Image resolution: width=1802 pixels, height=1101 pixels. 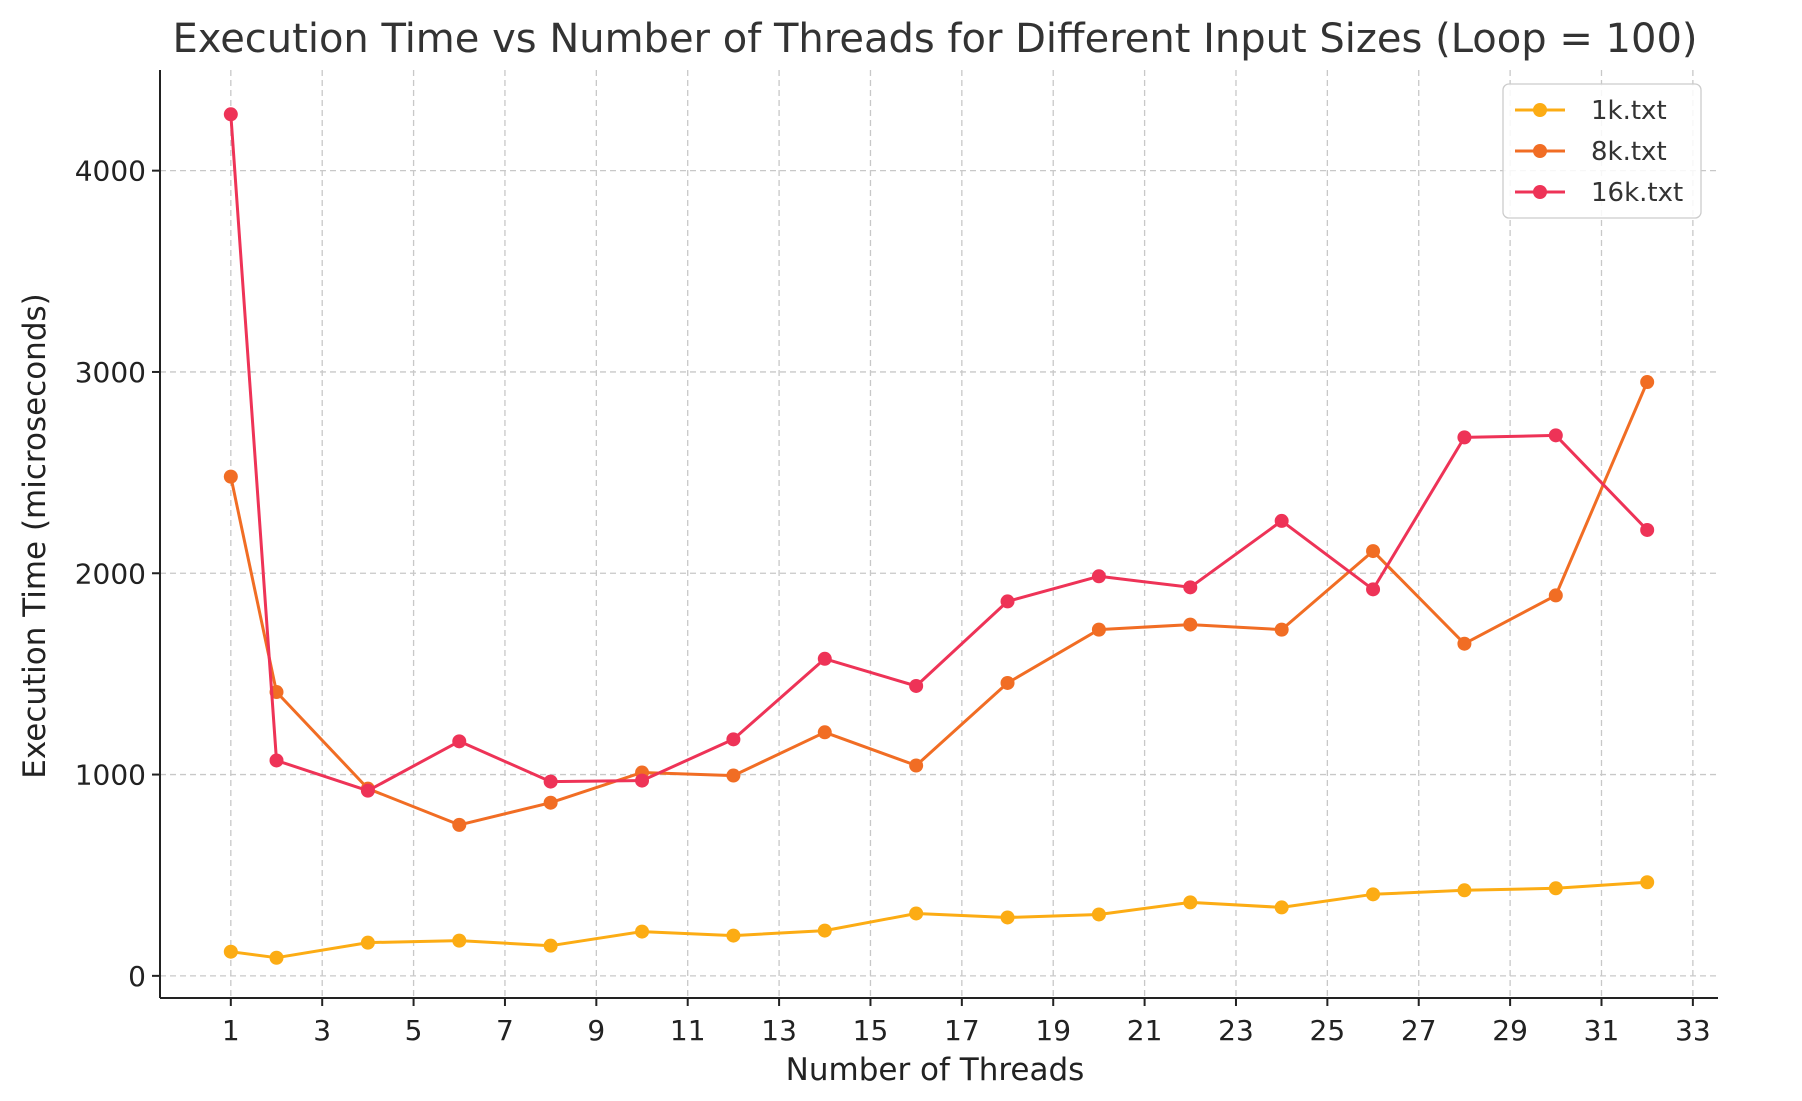 What do you see at coordinates (779, 1030) in the screenshot?
I see `x-tick-label: 13` at bounding box center [779, 1030].